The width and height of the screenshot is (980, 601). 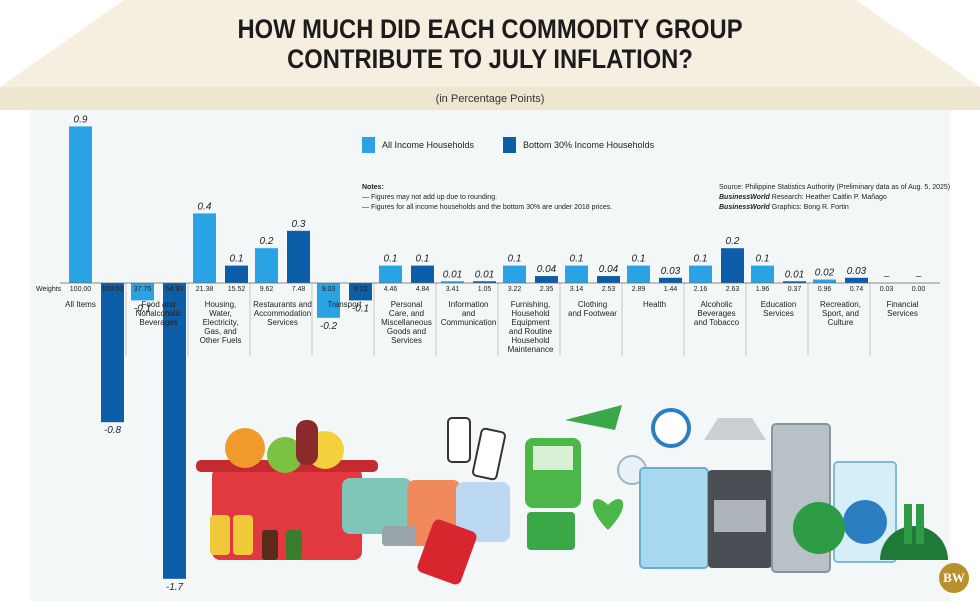 What do you see at coordinates (205, 289) in the screenshot?
I see `weight-label-all-2: 21.38` at bounding box center [205, 289].